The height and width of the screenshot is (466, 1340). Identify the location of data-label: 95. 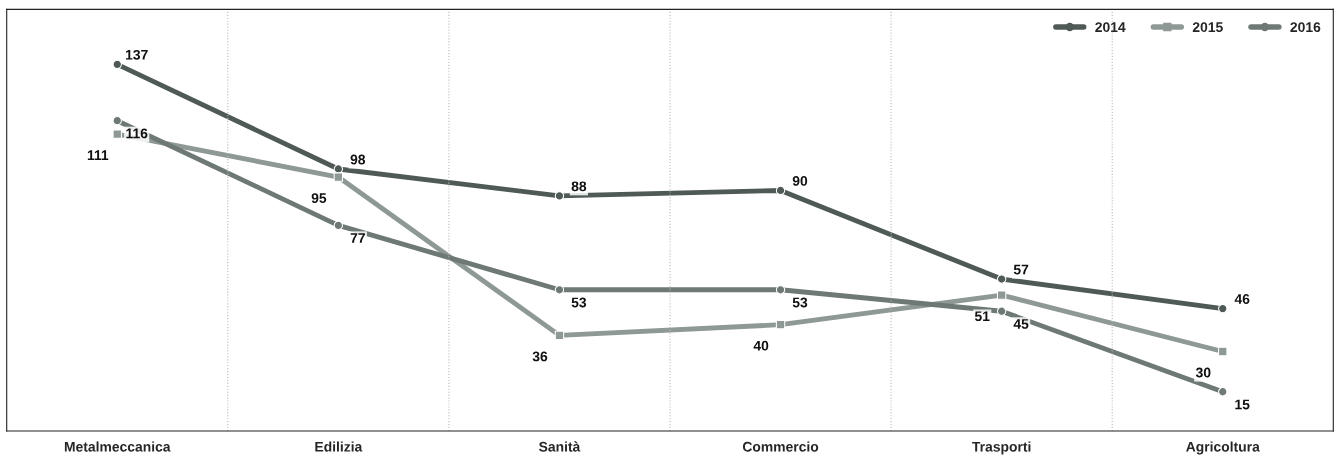
(319, 198).